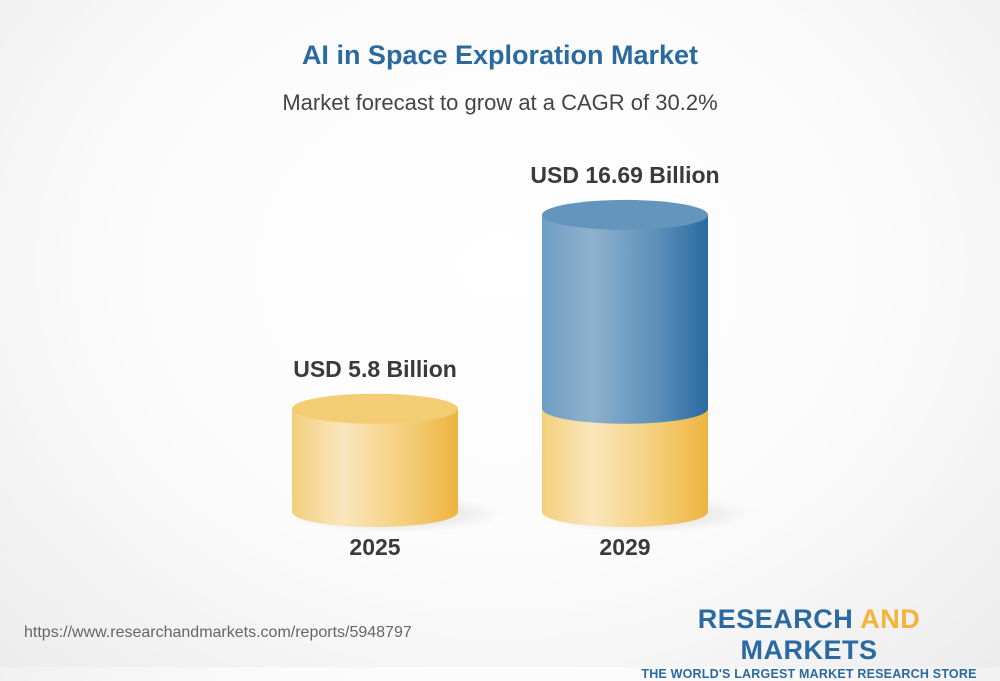 This screenshot has height=681, width=1000. I want to click on x-tick-label: 2025, so click(374, 547).